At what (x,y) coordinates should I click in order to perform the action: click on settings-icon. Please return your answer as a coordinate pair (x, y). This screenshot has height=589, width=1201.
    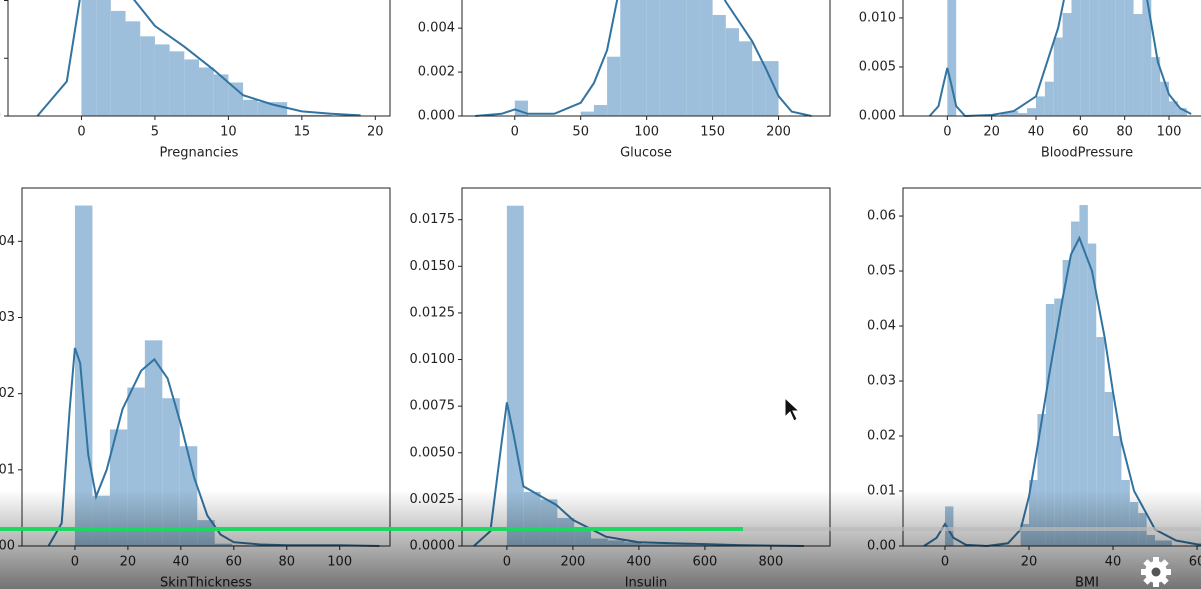
    Looking at the image, I should click on (1156, 572).